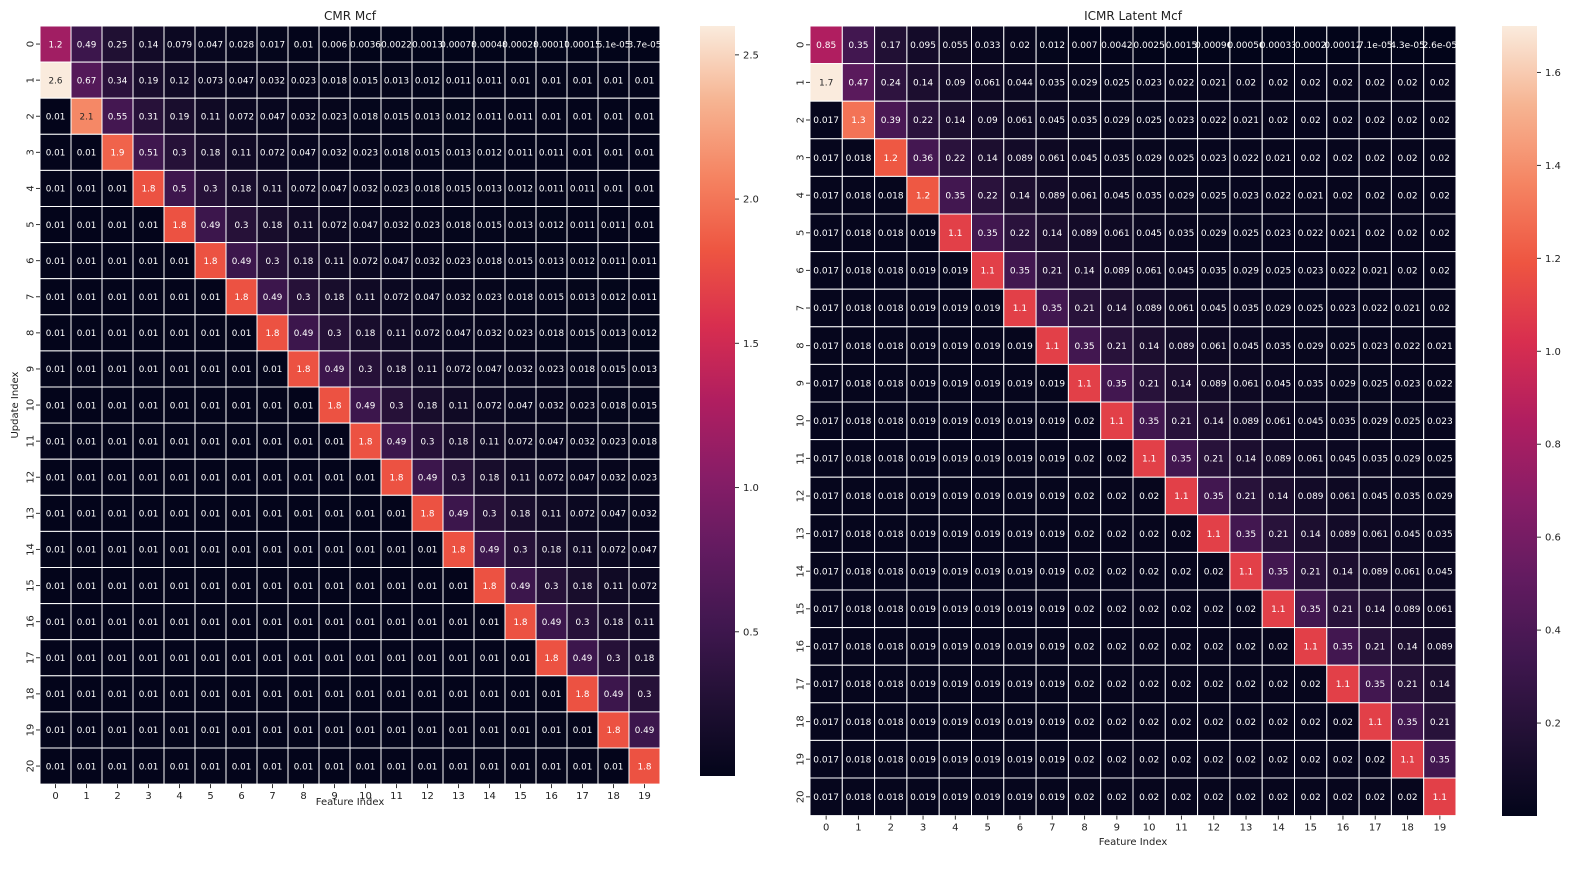 The width and height of the screenshot is (1580, 869). Describe the element at coordinates (801, 533) in the screenshot. I see `y-tick-label: 13` at that location.